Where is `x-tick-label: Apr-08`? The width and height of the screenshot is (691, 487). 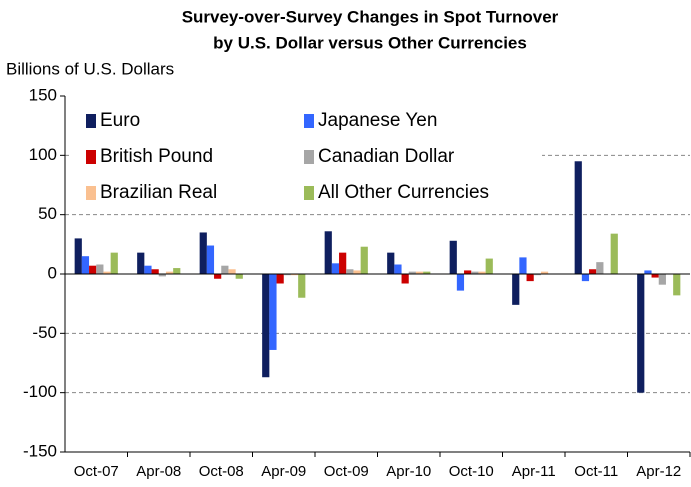 x-tick-label: Apr-08 is located at coordinates (158, 471).